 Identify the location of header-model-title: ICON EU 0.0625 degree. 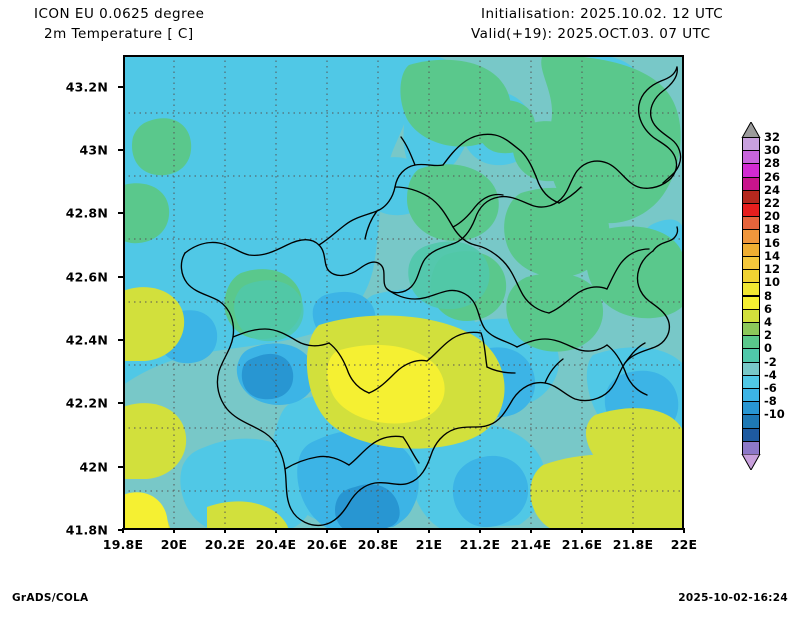
(119, 14).